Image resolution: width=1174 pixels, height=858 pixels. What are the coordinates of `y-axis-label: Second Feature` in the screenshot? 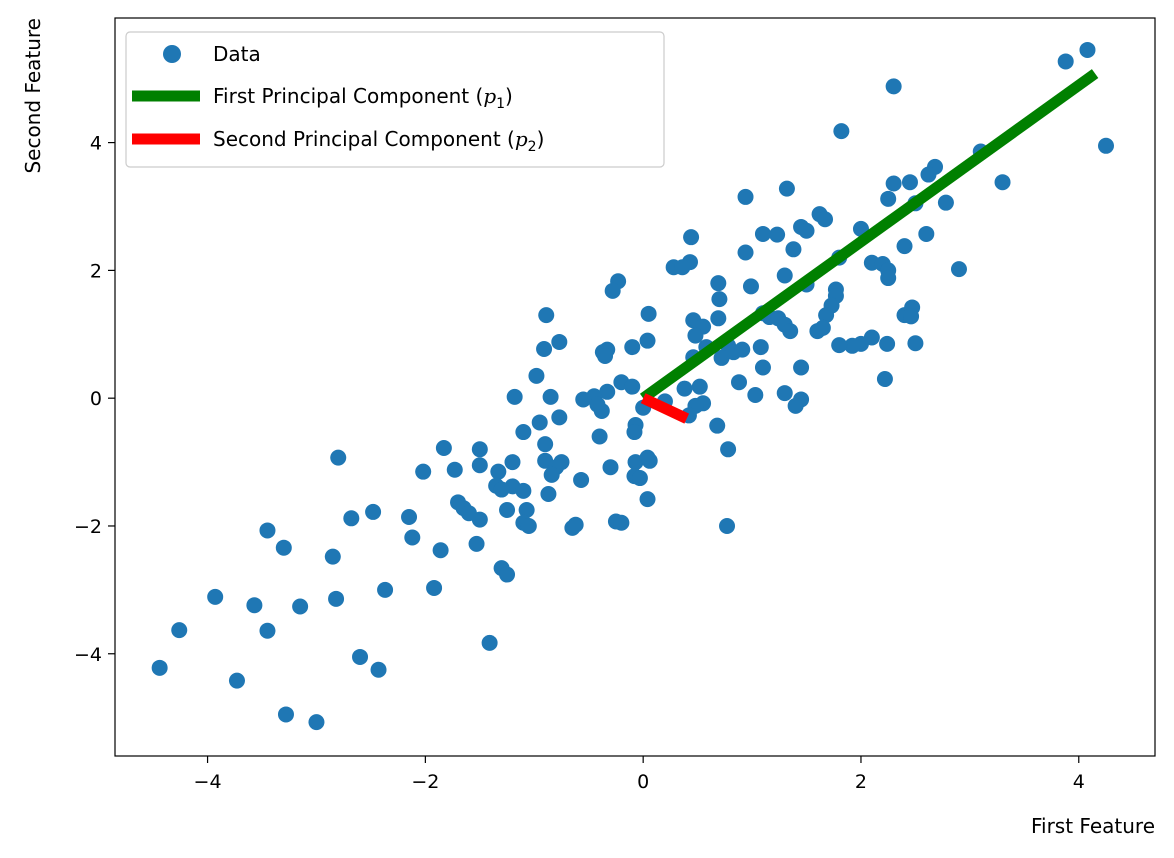 It's located at (33, 96).